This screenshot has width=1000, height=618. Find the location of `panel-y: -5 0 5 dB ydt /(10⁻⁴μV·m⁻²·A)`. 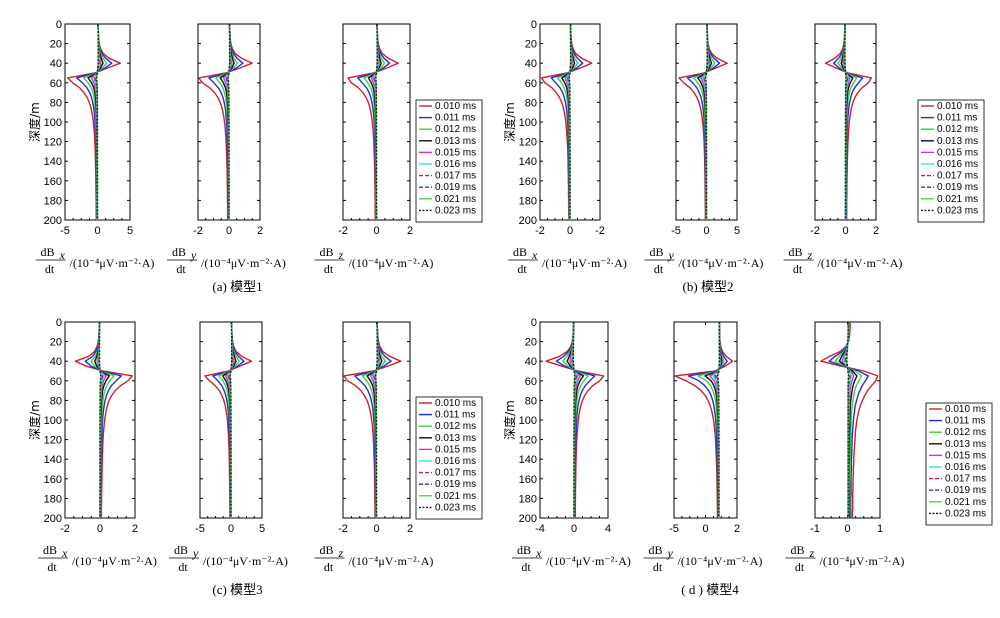

panel-y: -5 0 5 dB ydt /(10⁻⁴μV·m⁻²·A) is located at coordinates (703, 149).